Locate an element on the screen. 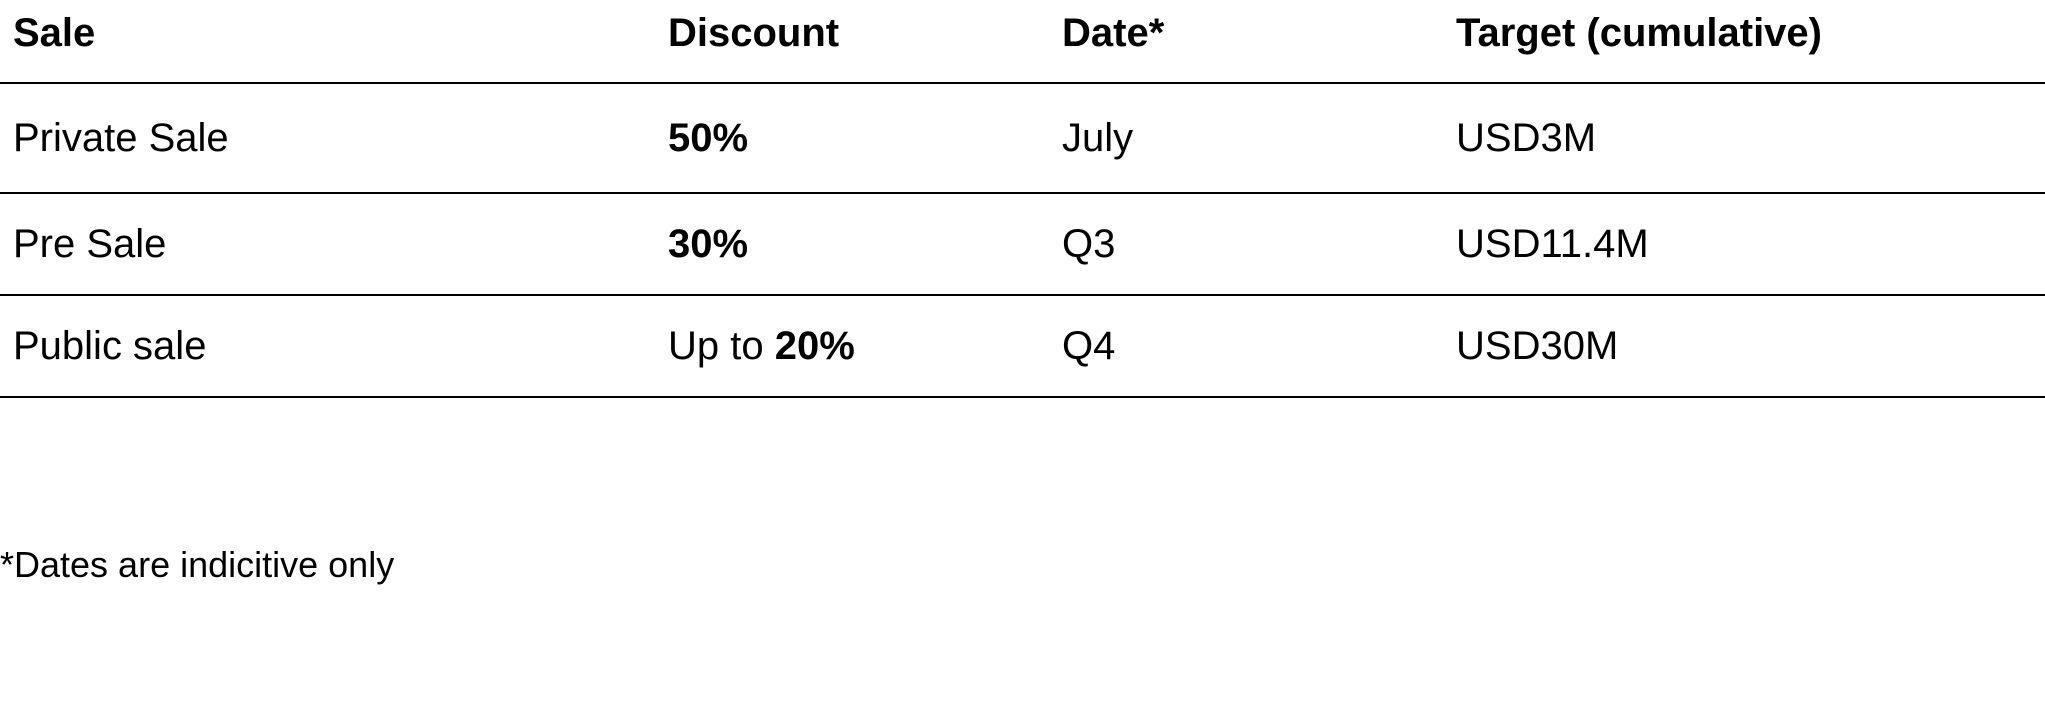 The height and width of the screenshot is (714, 2045). date-cell: Q3 is located at coordinates (1246, 244).